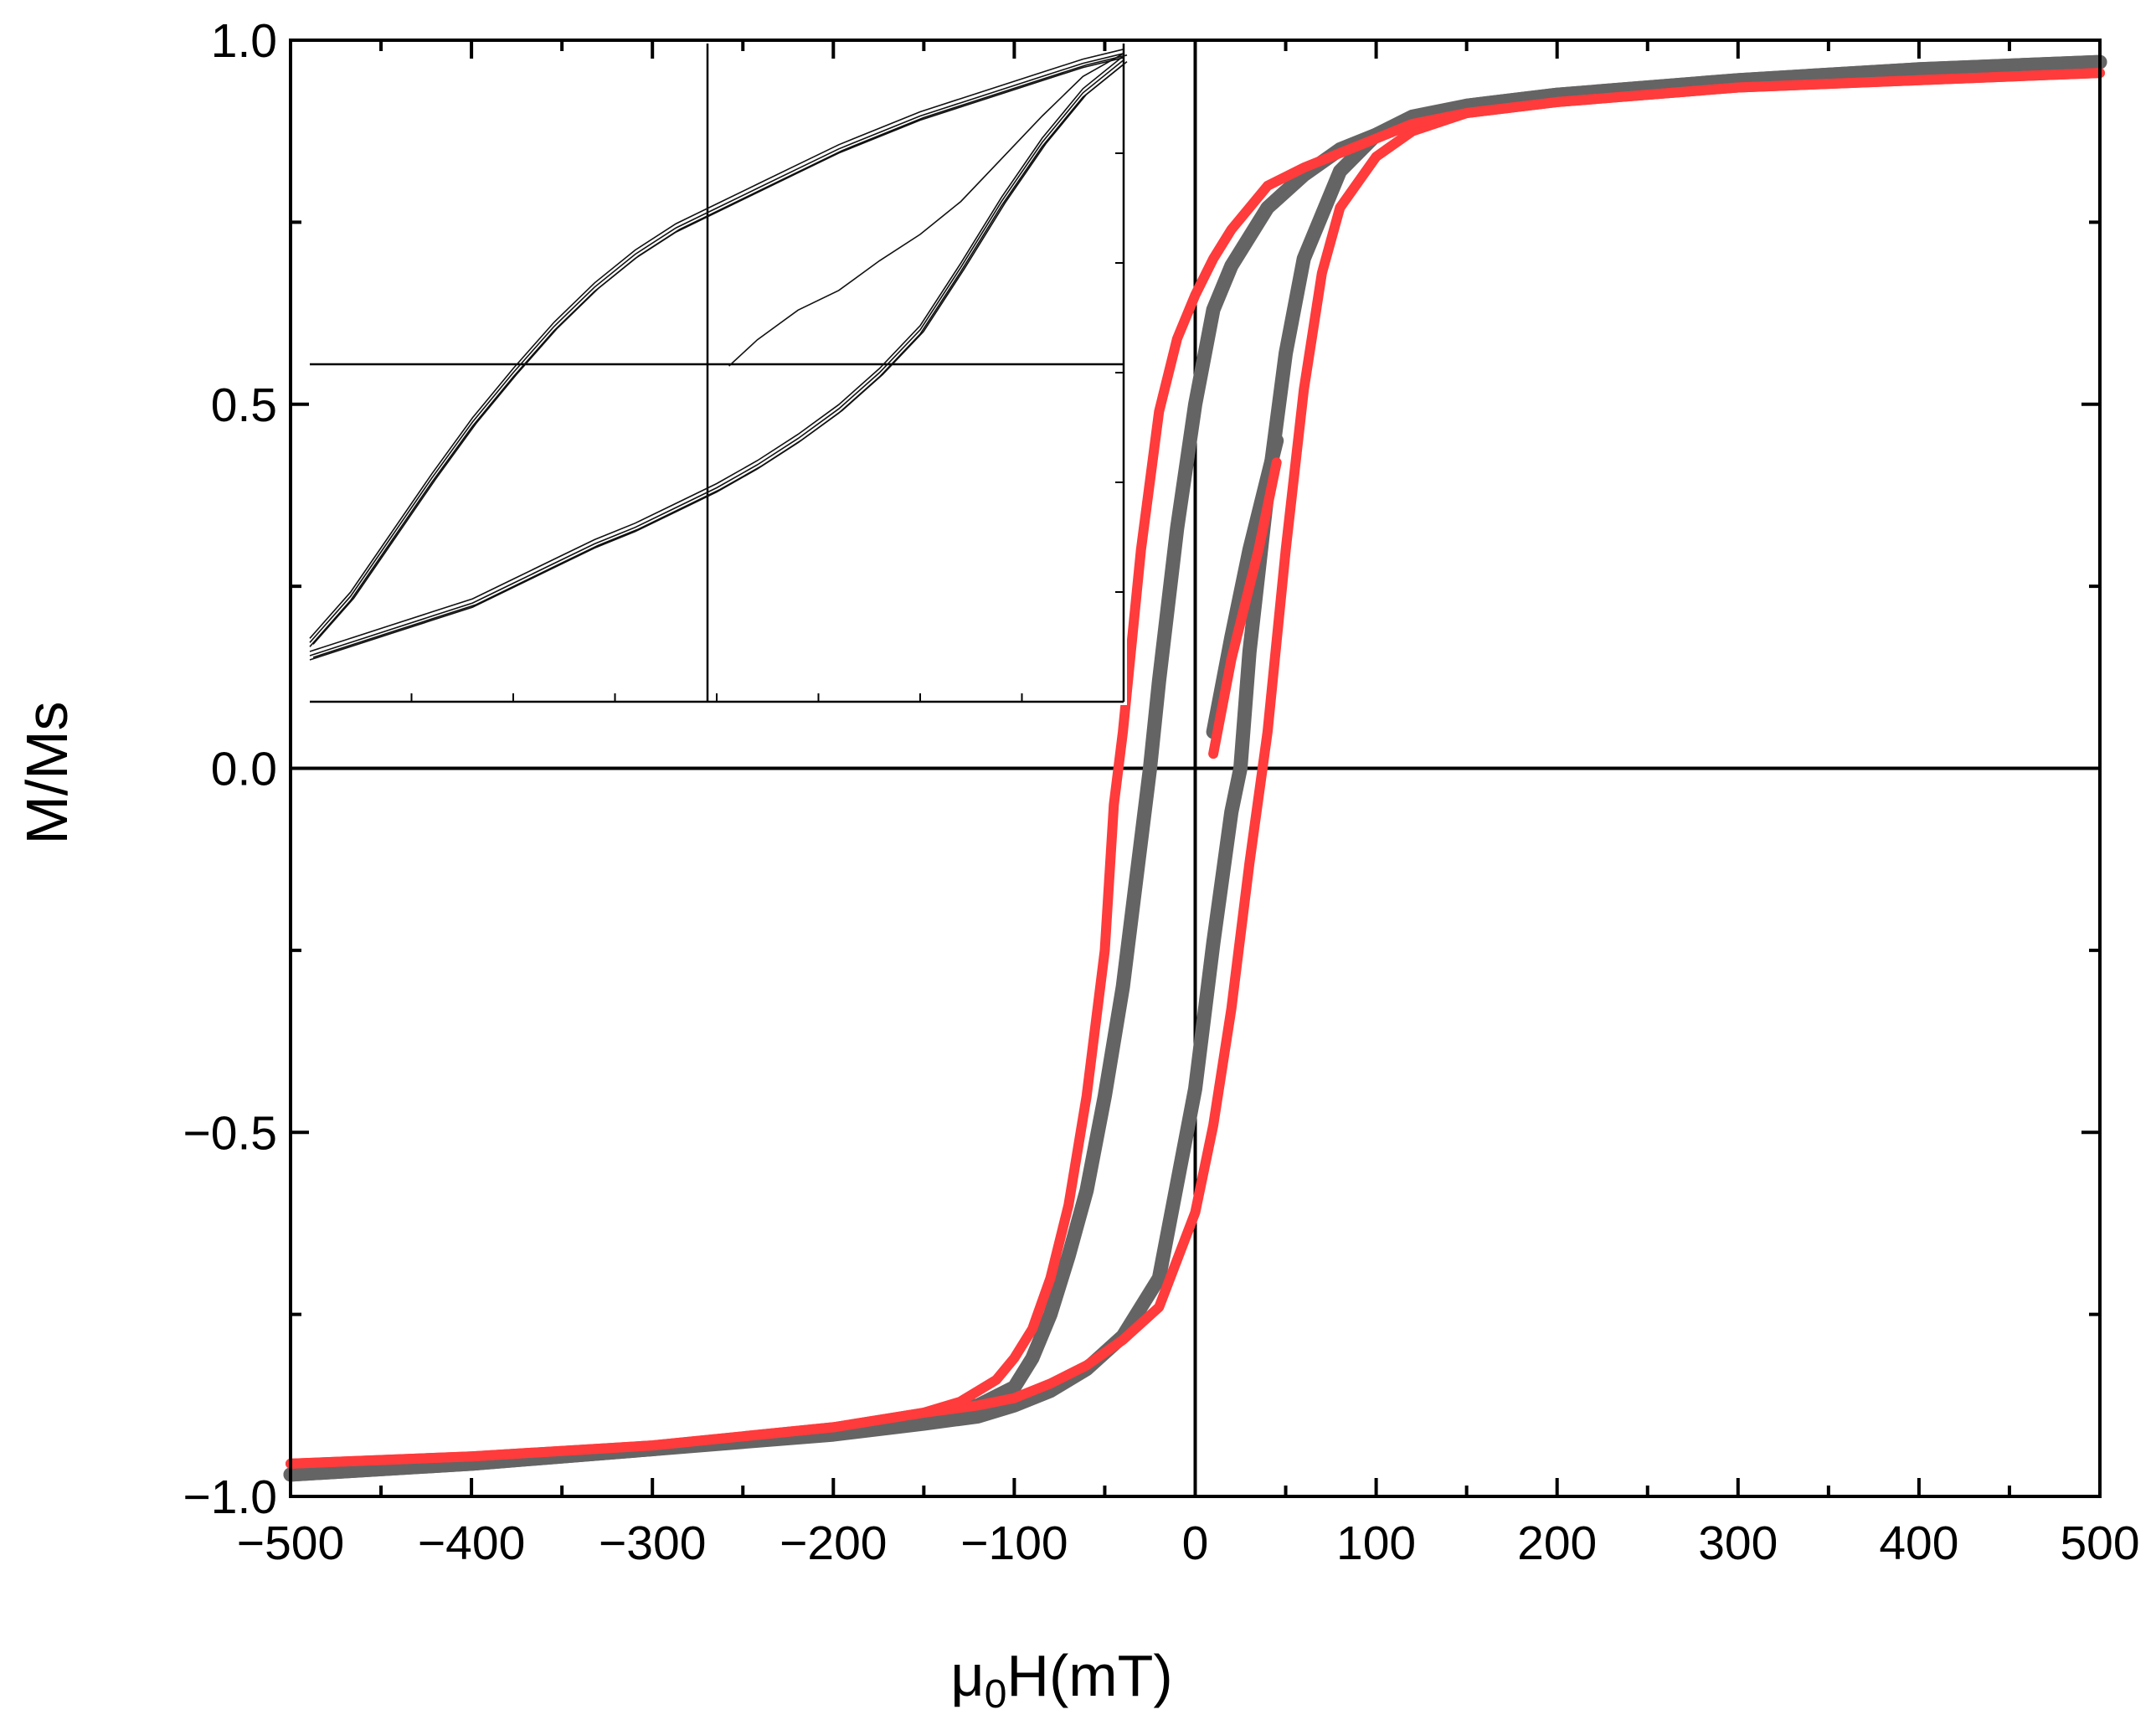 The width and height of the screenshot is (2156, 1720). What do you see at coordinates (471, 1543) in the screenshot?
I see `x-tick-label: −400` at bounding box center [471, 1543].